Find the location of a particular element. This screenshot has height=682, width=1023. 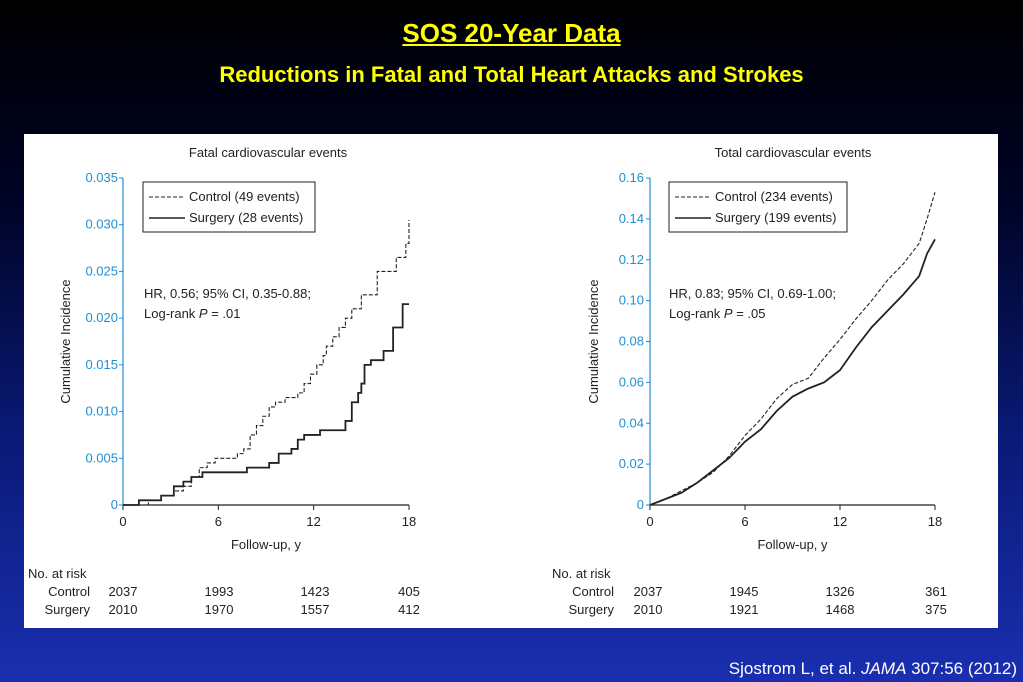

total-y-tick-label: 0.04 is located at coordinates (631, 422).